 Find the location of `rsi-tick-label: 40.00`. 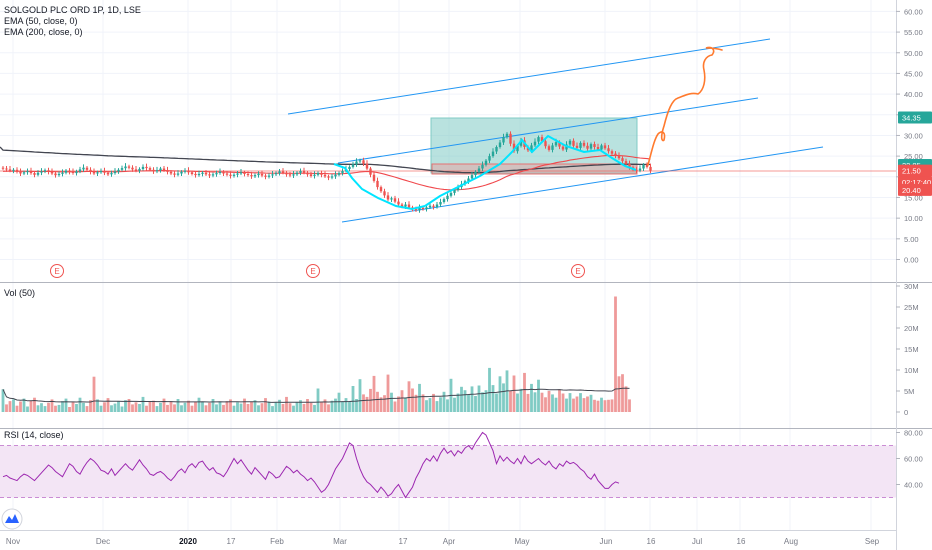

rsi-tick-label: 40.00 is located at coordinates (913, 485).